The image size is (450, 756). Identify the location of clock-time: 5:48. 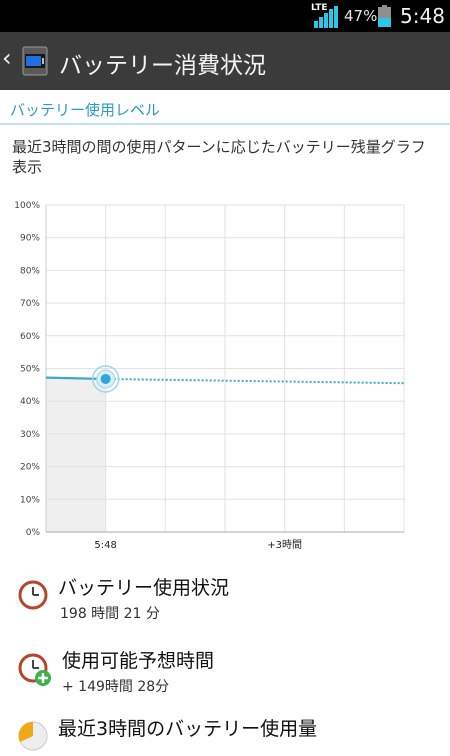
(422, 16).